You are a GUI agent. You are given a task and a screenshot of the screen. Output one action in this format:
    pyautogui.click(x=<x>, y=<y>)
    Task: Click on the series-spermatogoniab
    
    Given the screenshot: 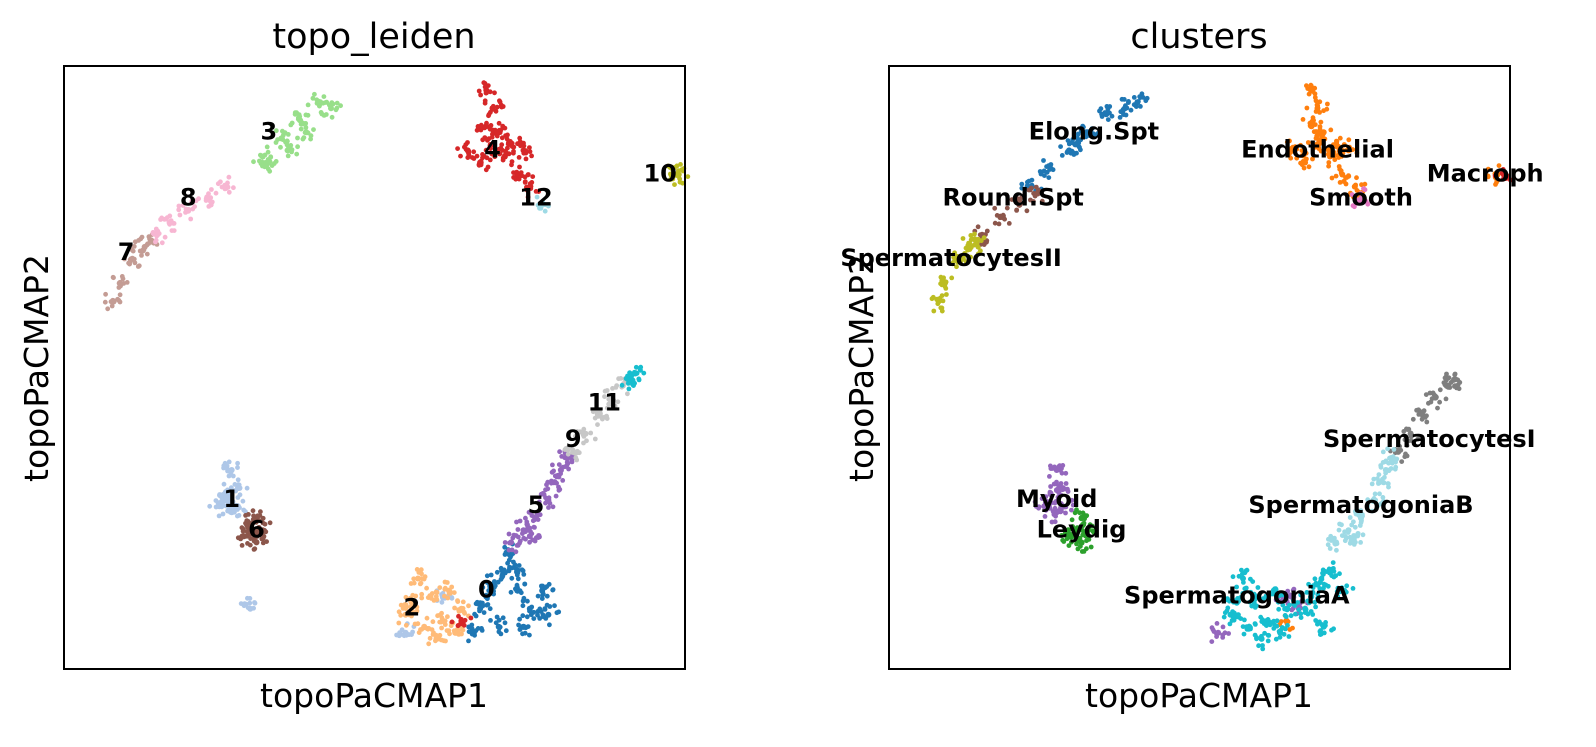 What is the action you would take?
    pyautogui.click(x=1362, y=499)
    